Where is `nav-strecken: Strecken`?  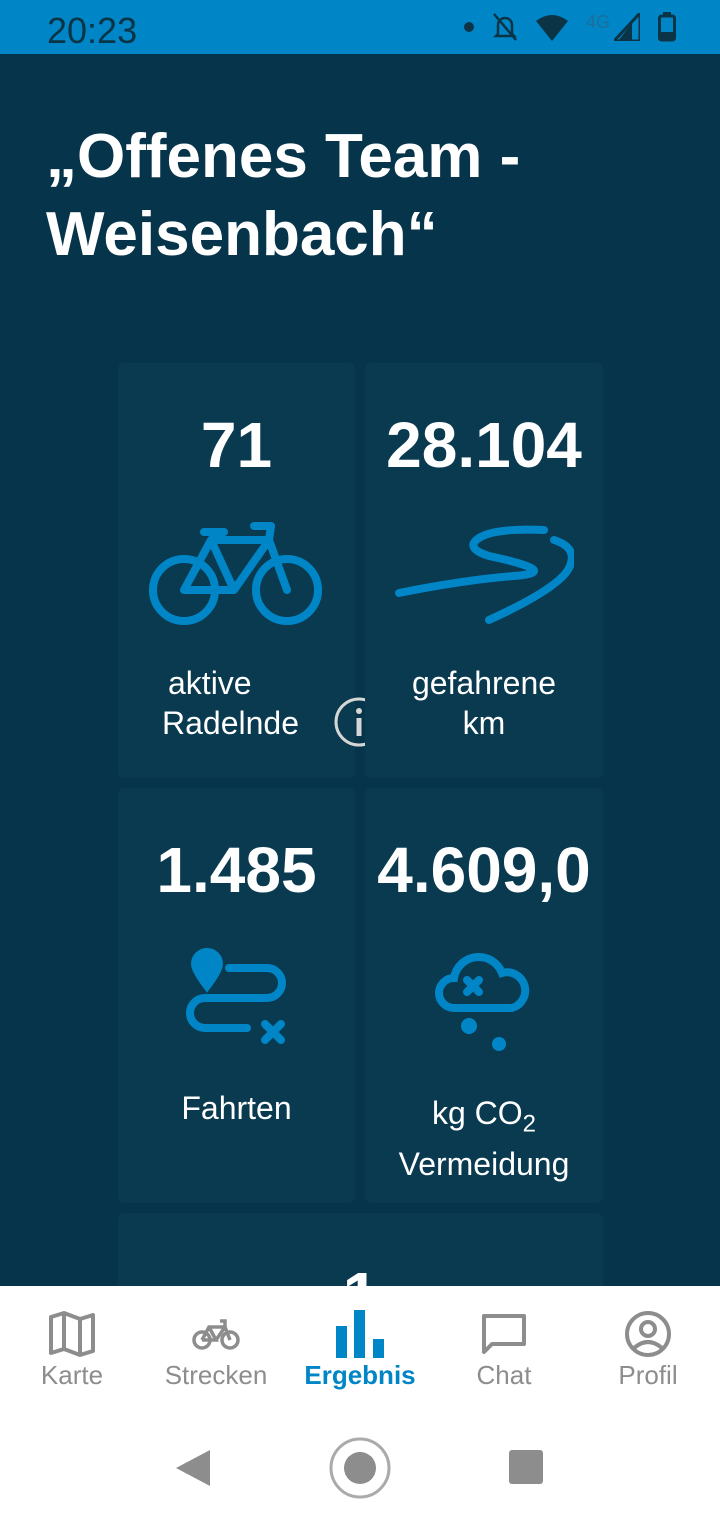 nav-strecken: Strecken is located at coordinates (216, 1348).